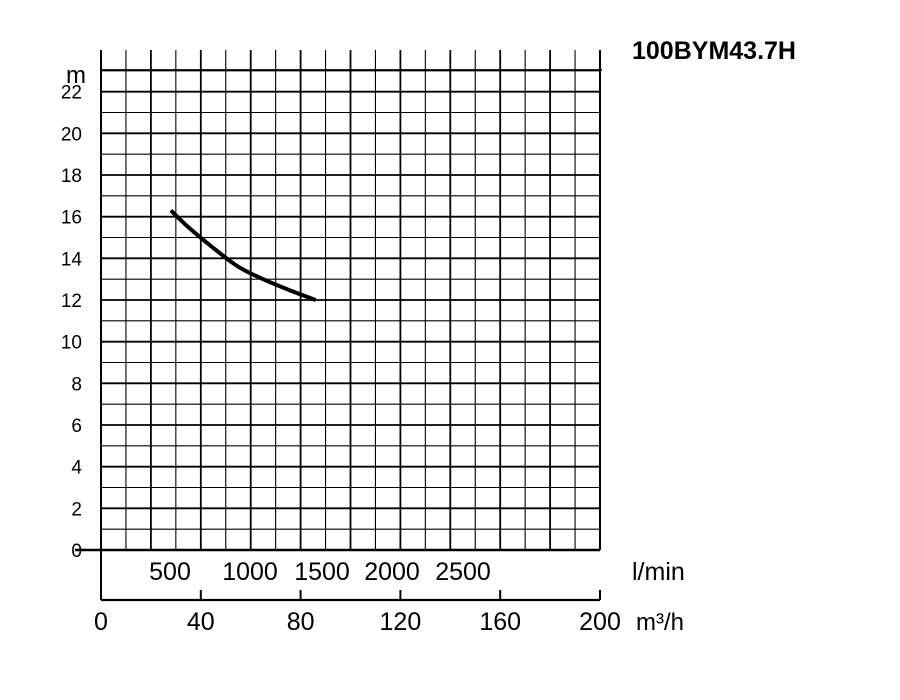 Image resolution: width=900 pixels, height=700 pixels. I want to click on y-tick-label: 2, so click(76, 509).